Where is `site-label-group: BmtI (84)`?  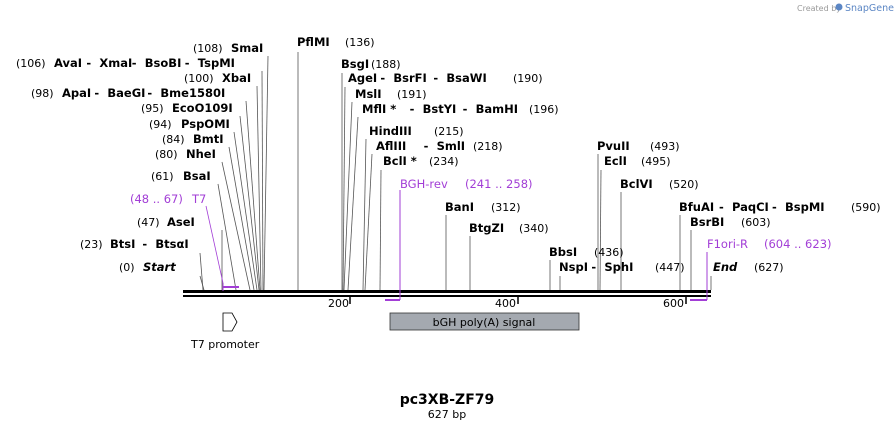 site-label-group: BmtI (84) is located at coordinates (193, 139).